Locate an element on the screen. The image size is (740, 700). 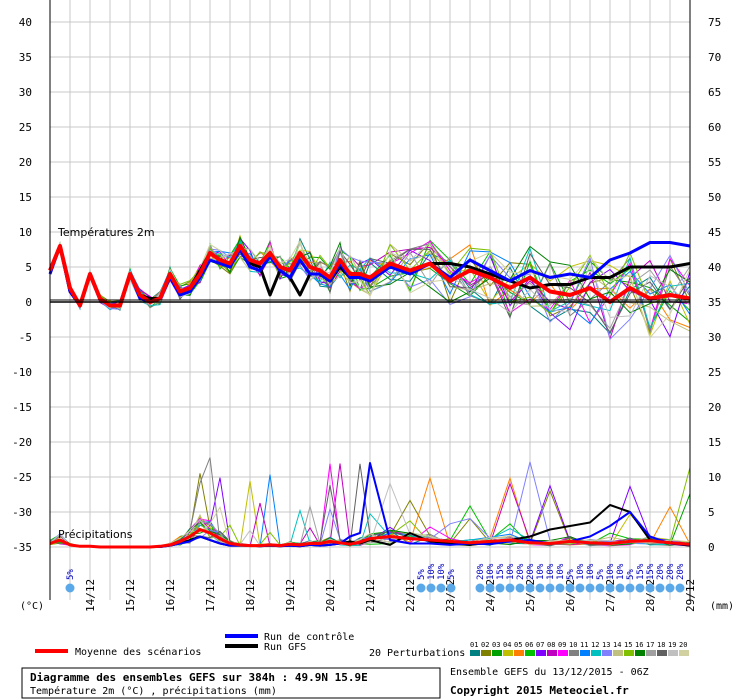
right-tick-label: 55 is located at coordinates (714, 162).